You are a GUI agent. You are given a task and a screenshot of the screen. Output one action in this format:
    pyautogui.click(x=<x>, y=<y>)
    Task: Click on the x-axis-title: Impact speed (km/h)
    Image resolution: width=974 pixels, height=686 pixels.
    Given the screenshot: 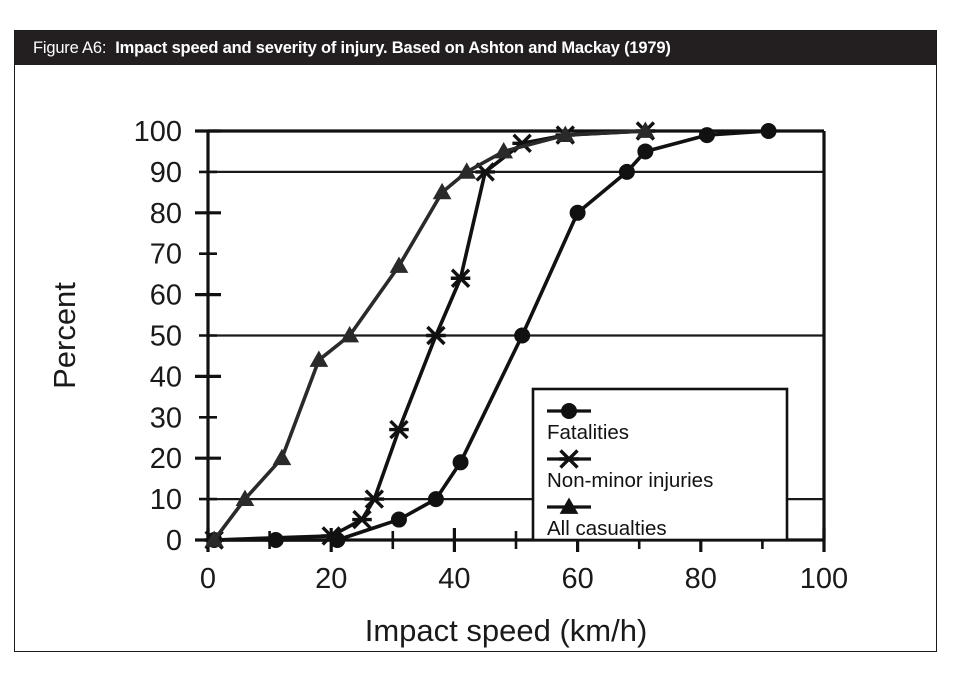 What is the action you would take?
    pyautogui.click(x=506, y=630)
    